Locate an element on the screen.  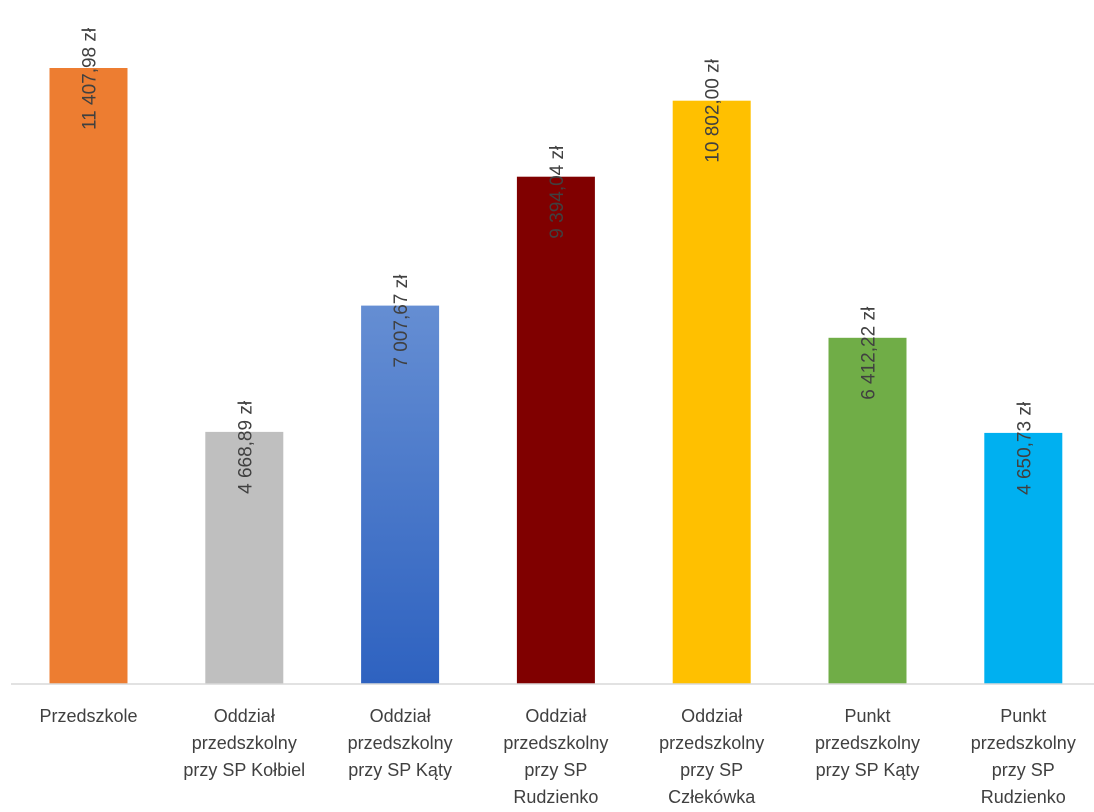
category-label-4: Oddział przedszkolny przy SP Rudzienko is located at coordinates (555, 756).